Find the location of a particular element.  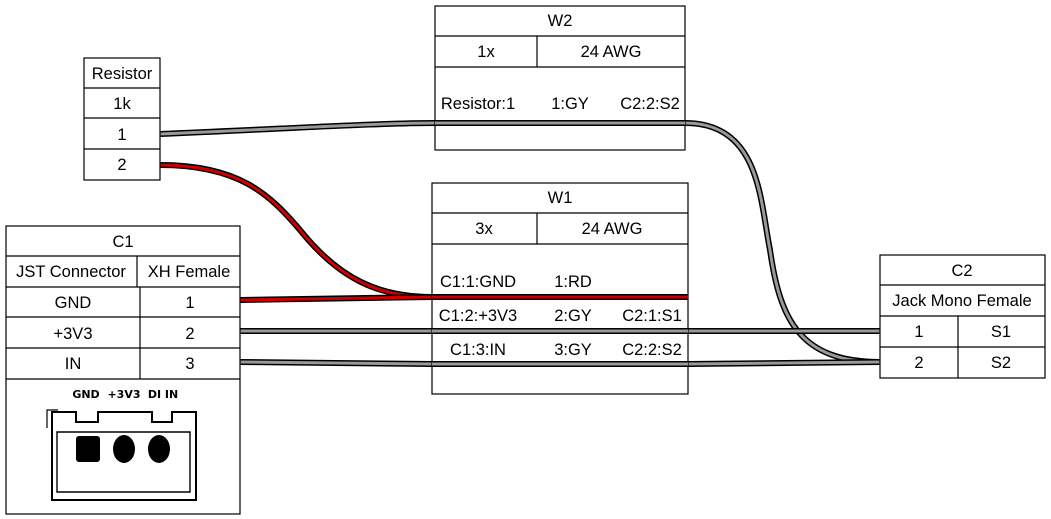

w1-title: W1 is located at coordinates (560, 198).